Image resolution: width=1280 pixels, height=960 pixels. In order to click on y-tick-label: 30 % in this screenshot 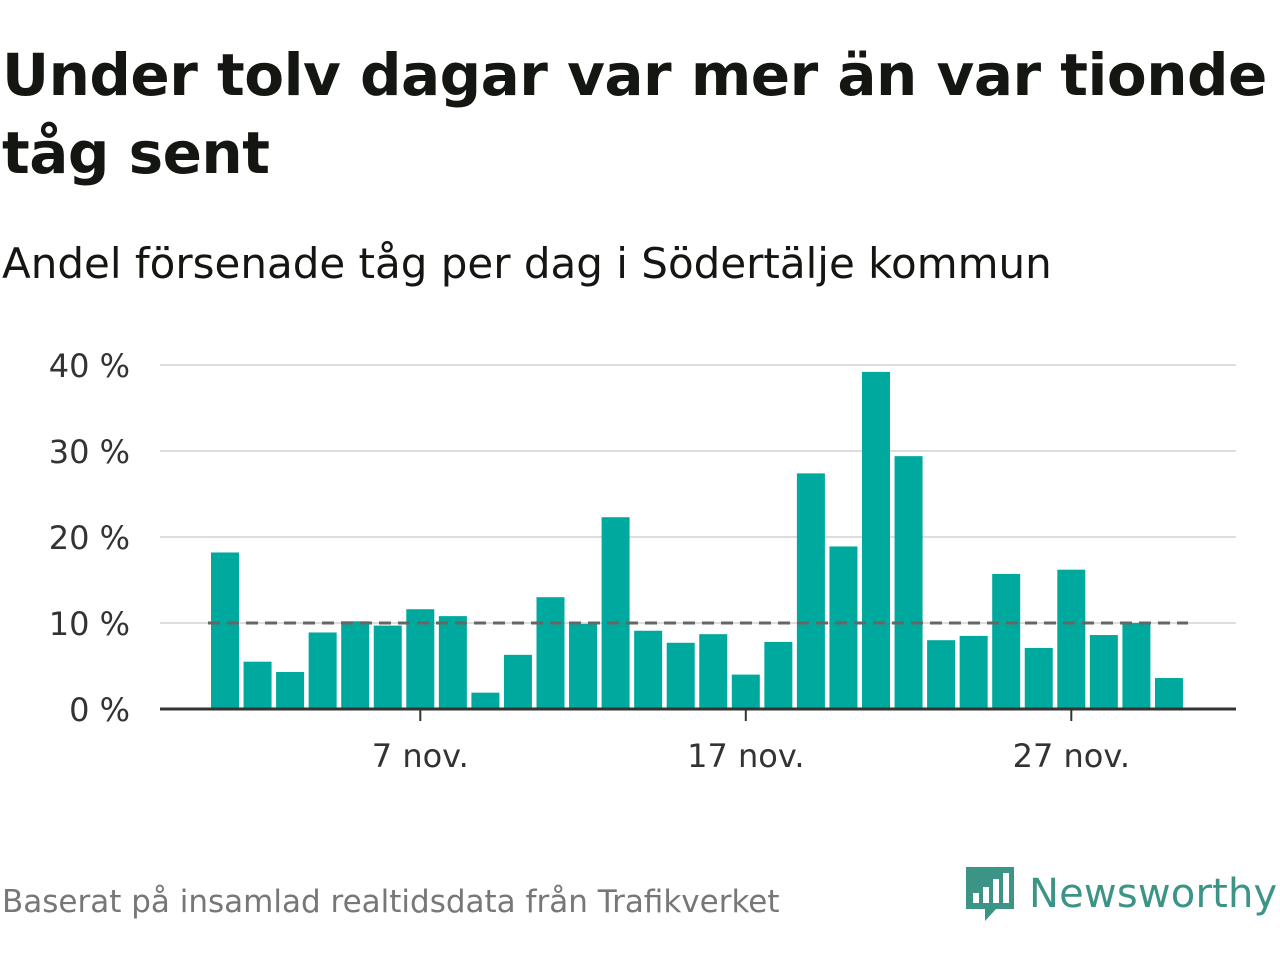, I will do `click(89, 452)`.